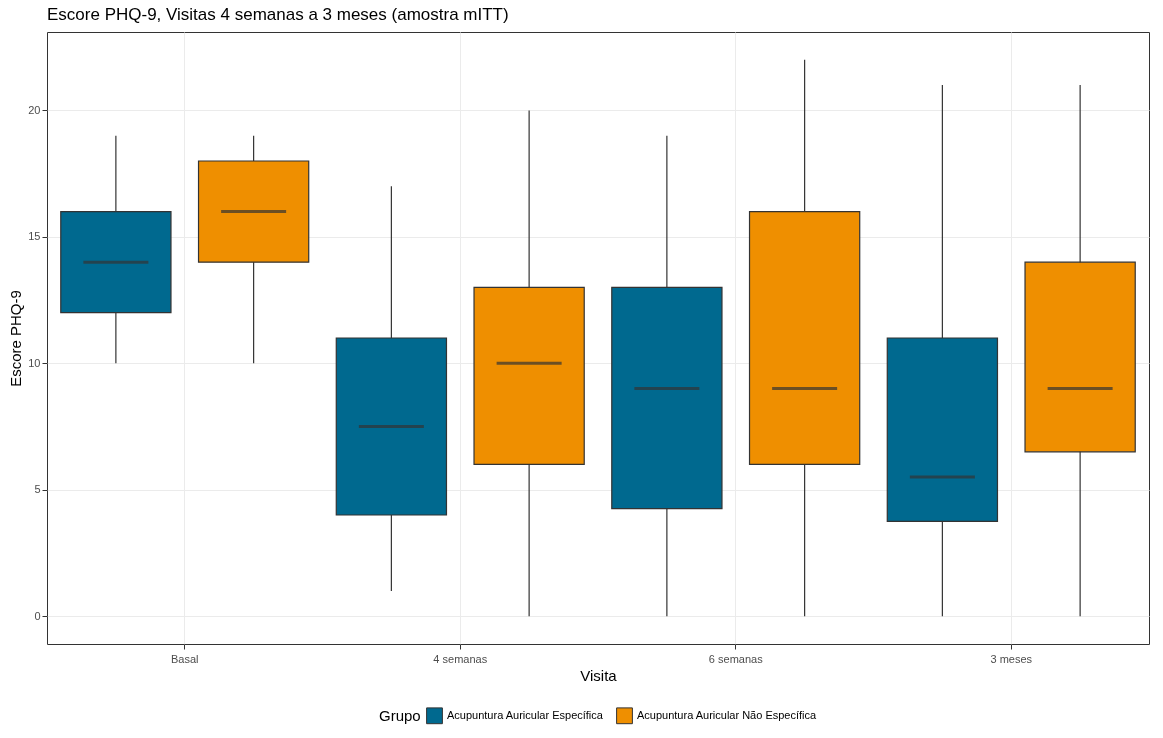 The height and width of the screenshot is (738, 1163). Describe the element at coordinates (727, 714) in the screenshot. I see `legend-label: Acupuntura Auricular Não Específica` at that location.